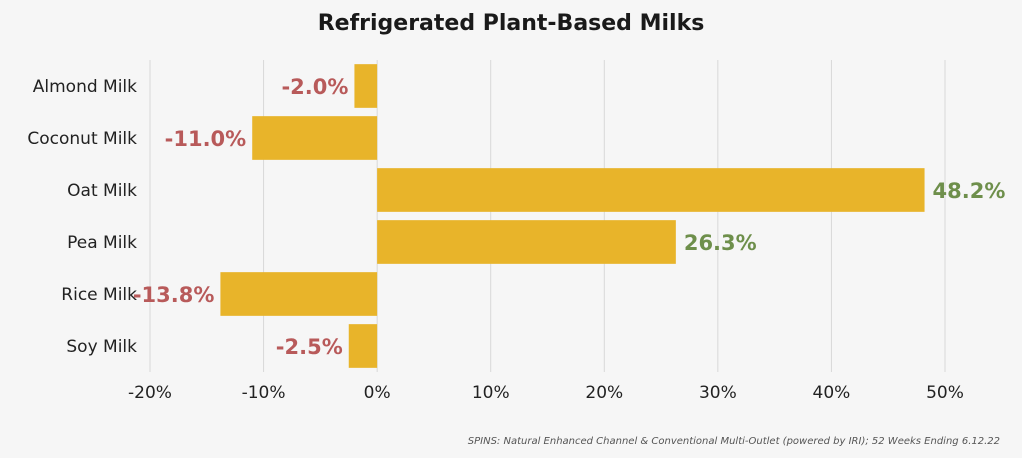 The image size is (1022, 458). Describe the element at coordinates (363, 346) in the screenshot. I see `bar-soy-milk` at that location.